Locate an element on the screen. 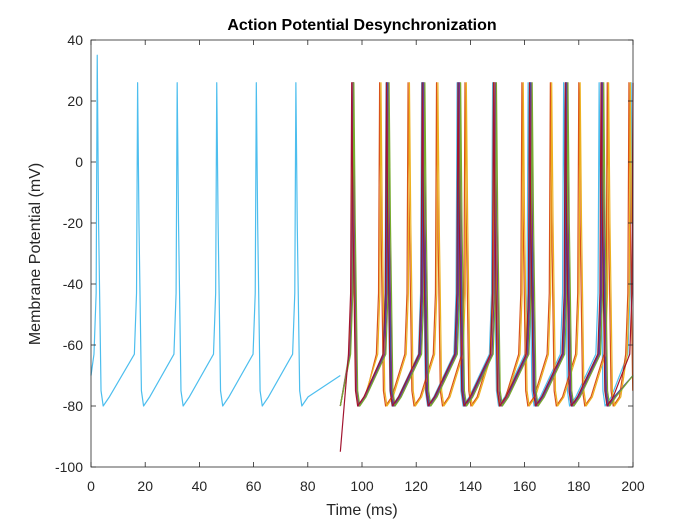 The image size is (700, 525). y-tick-label: 0 is located at coordinates (79, 162).